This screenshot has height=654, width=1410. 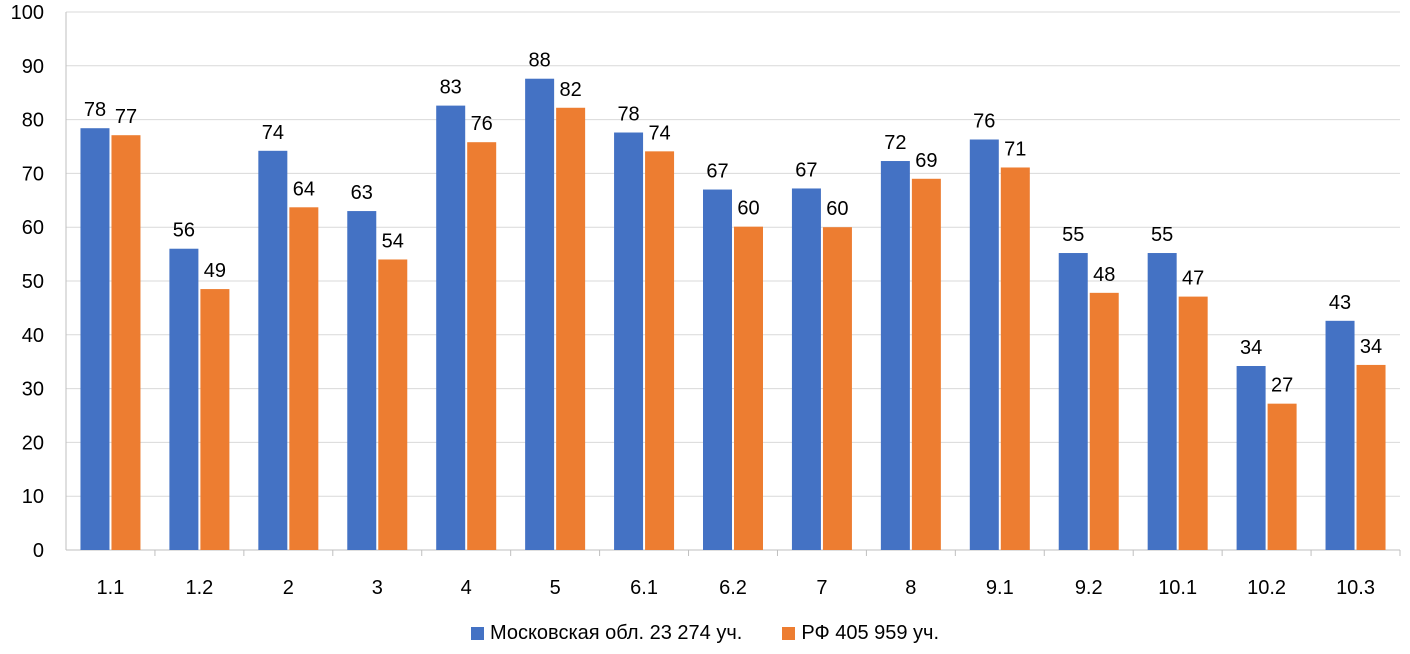 What do you see at coordinates (466, 588) in the screenshot?
I see `x-tick-label: 4` at bounding box center [466, 588].